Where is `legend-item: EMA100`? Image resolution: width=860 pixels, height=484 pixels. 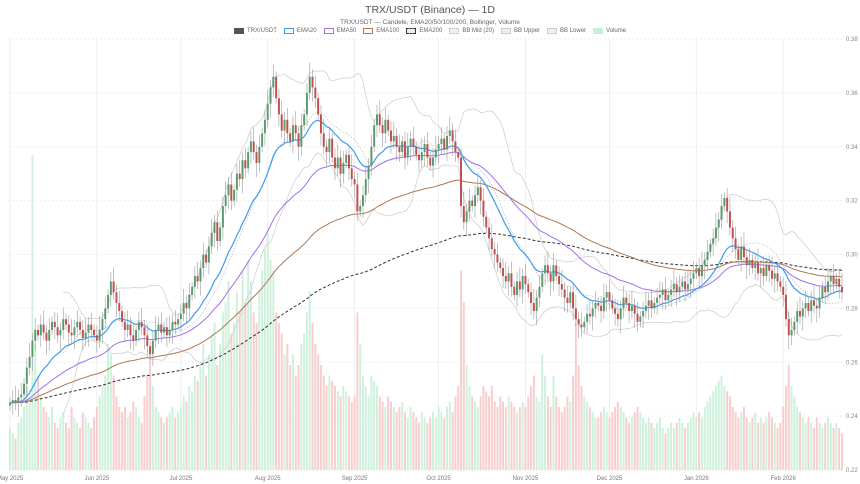 legend-item: EMA100 is located at coordinates (381, 31).